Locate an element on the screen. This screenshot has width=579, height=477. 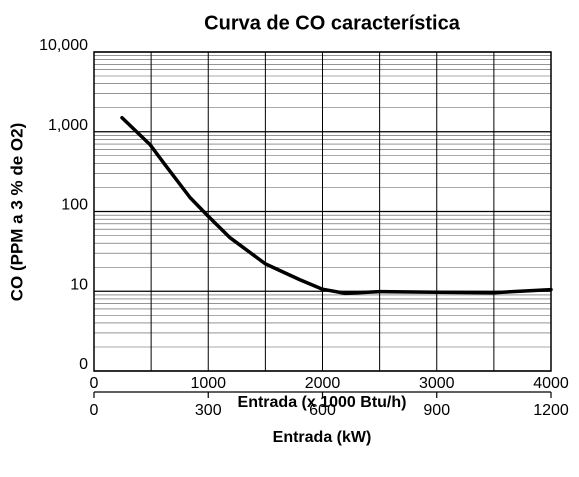
x-axis-label: Entrada (x 1000 Btu/h) is located at coordinates (322, 402).